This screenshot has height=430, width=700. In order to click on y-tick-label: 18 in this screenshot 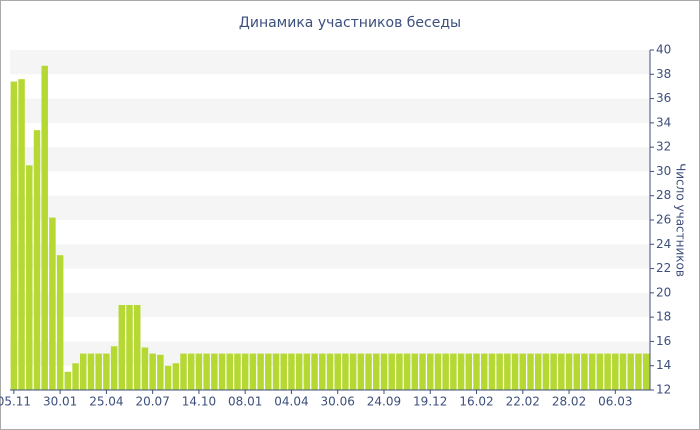, I will do `click(663, 317)`.